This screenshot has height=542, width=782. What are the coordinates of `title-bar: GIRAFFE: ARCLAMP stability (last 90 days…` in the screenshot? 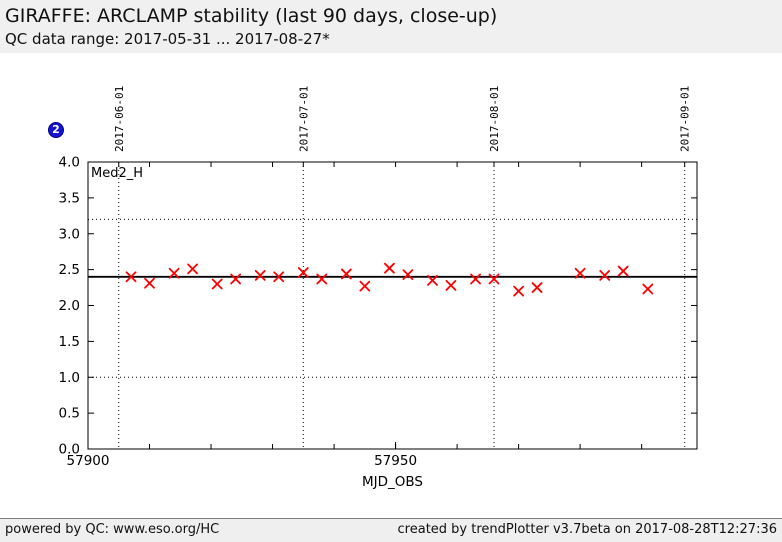 It's located at (391, 26).